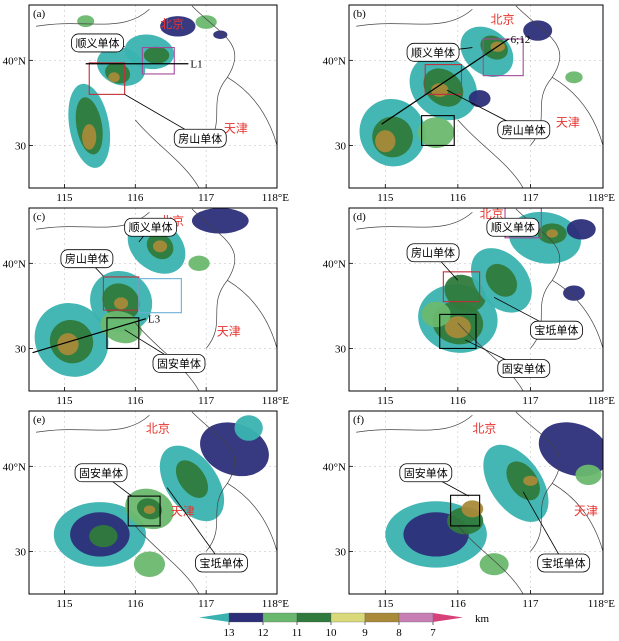 The height and width of the screenshot is (641, 619). Describe the element at coordinates (344, 625) in the screenshot. I see `colorbar: 13 12 11 10 9 8 7 km` at that location.